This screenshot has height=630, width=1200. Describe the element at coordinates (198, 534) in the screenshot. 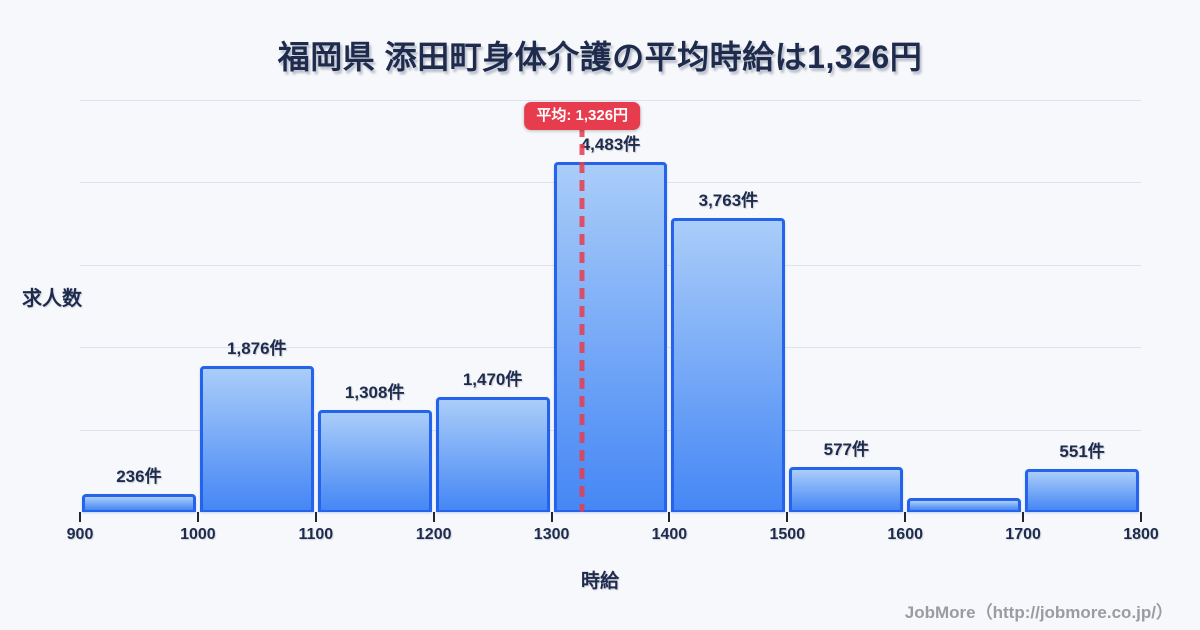

I see `x-tick-label: 1000` at that location.